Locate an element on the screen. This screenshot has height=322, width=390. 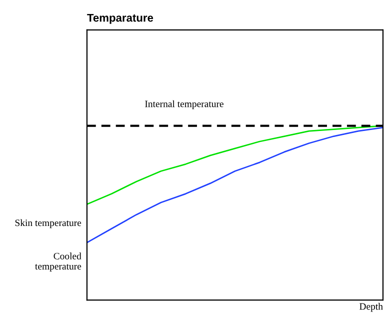
chart-title: Temparature is located at coordinates (120, 19).